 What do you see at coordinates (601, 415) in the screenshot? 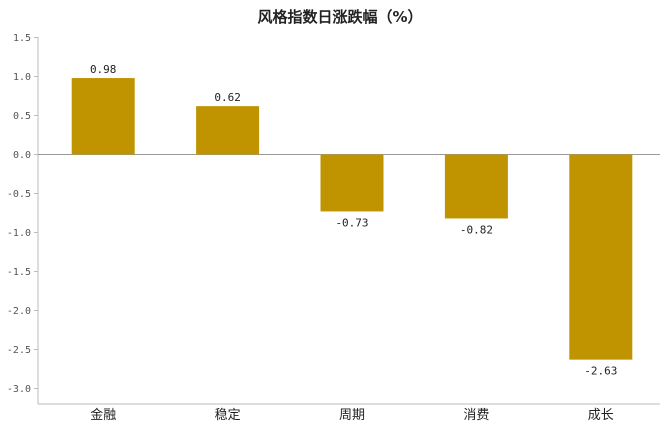
I see `x-tick-label: 成长` at bounding box center [601, 415].